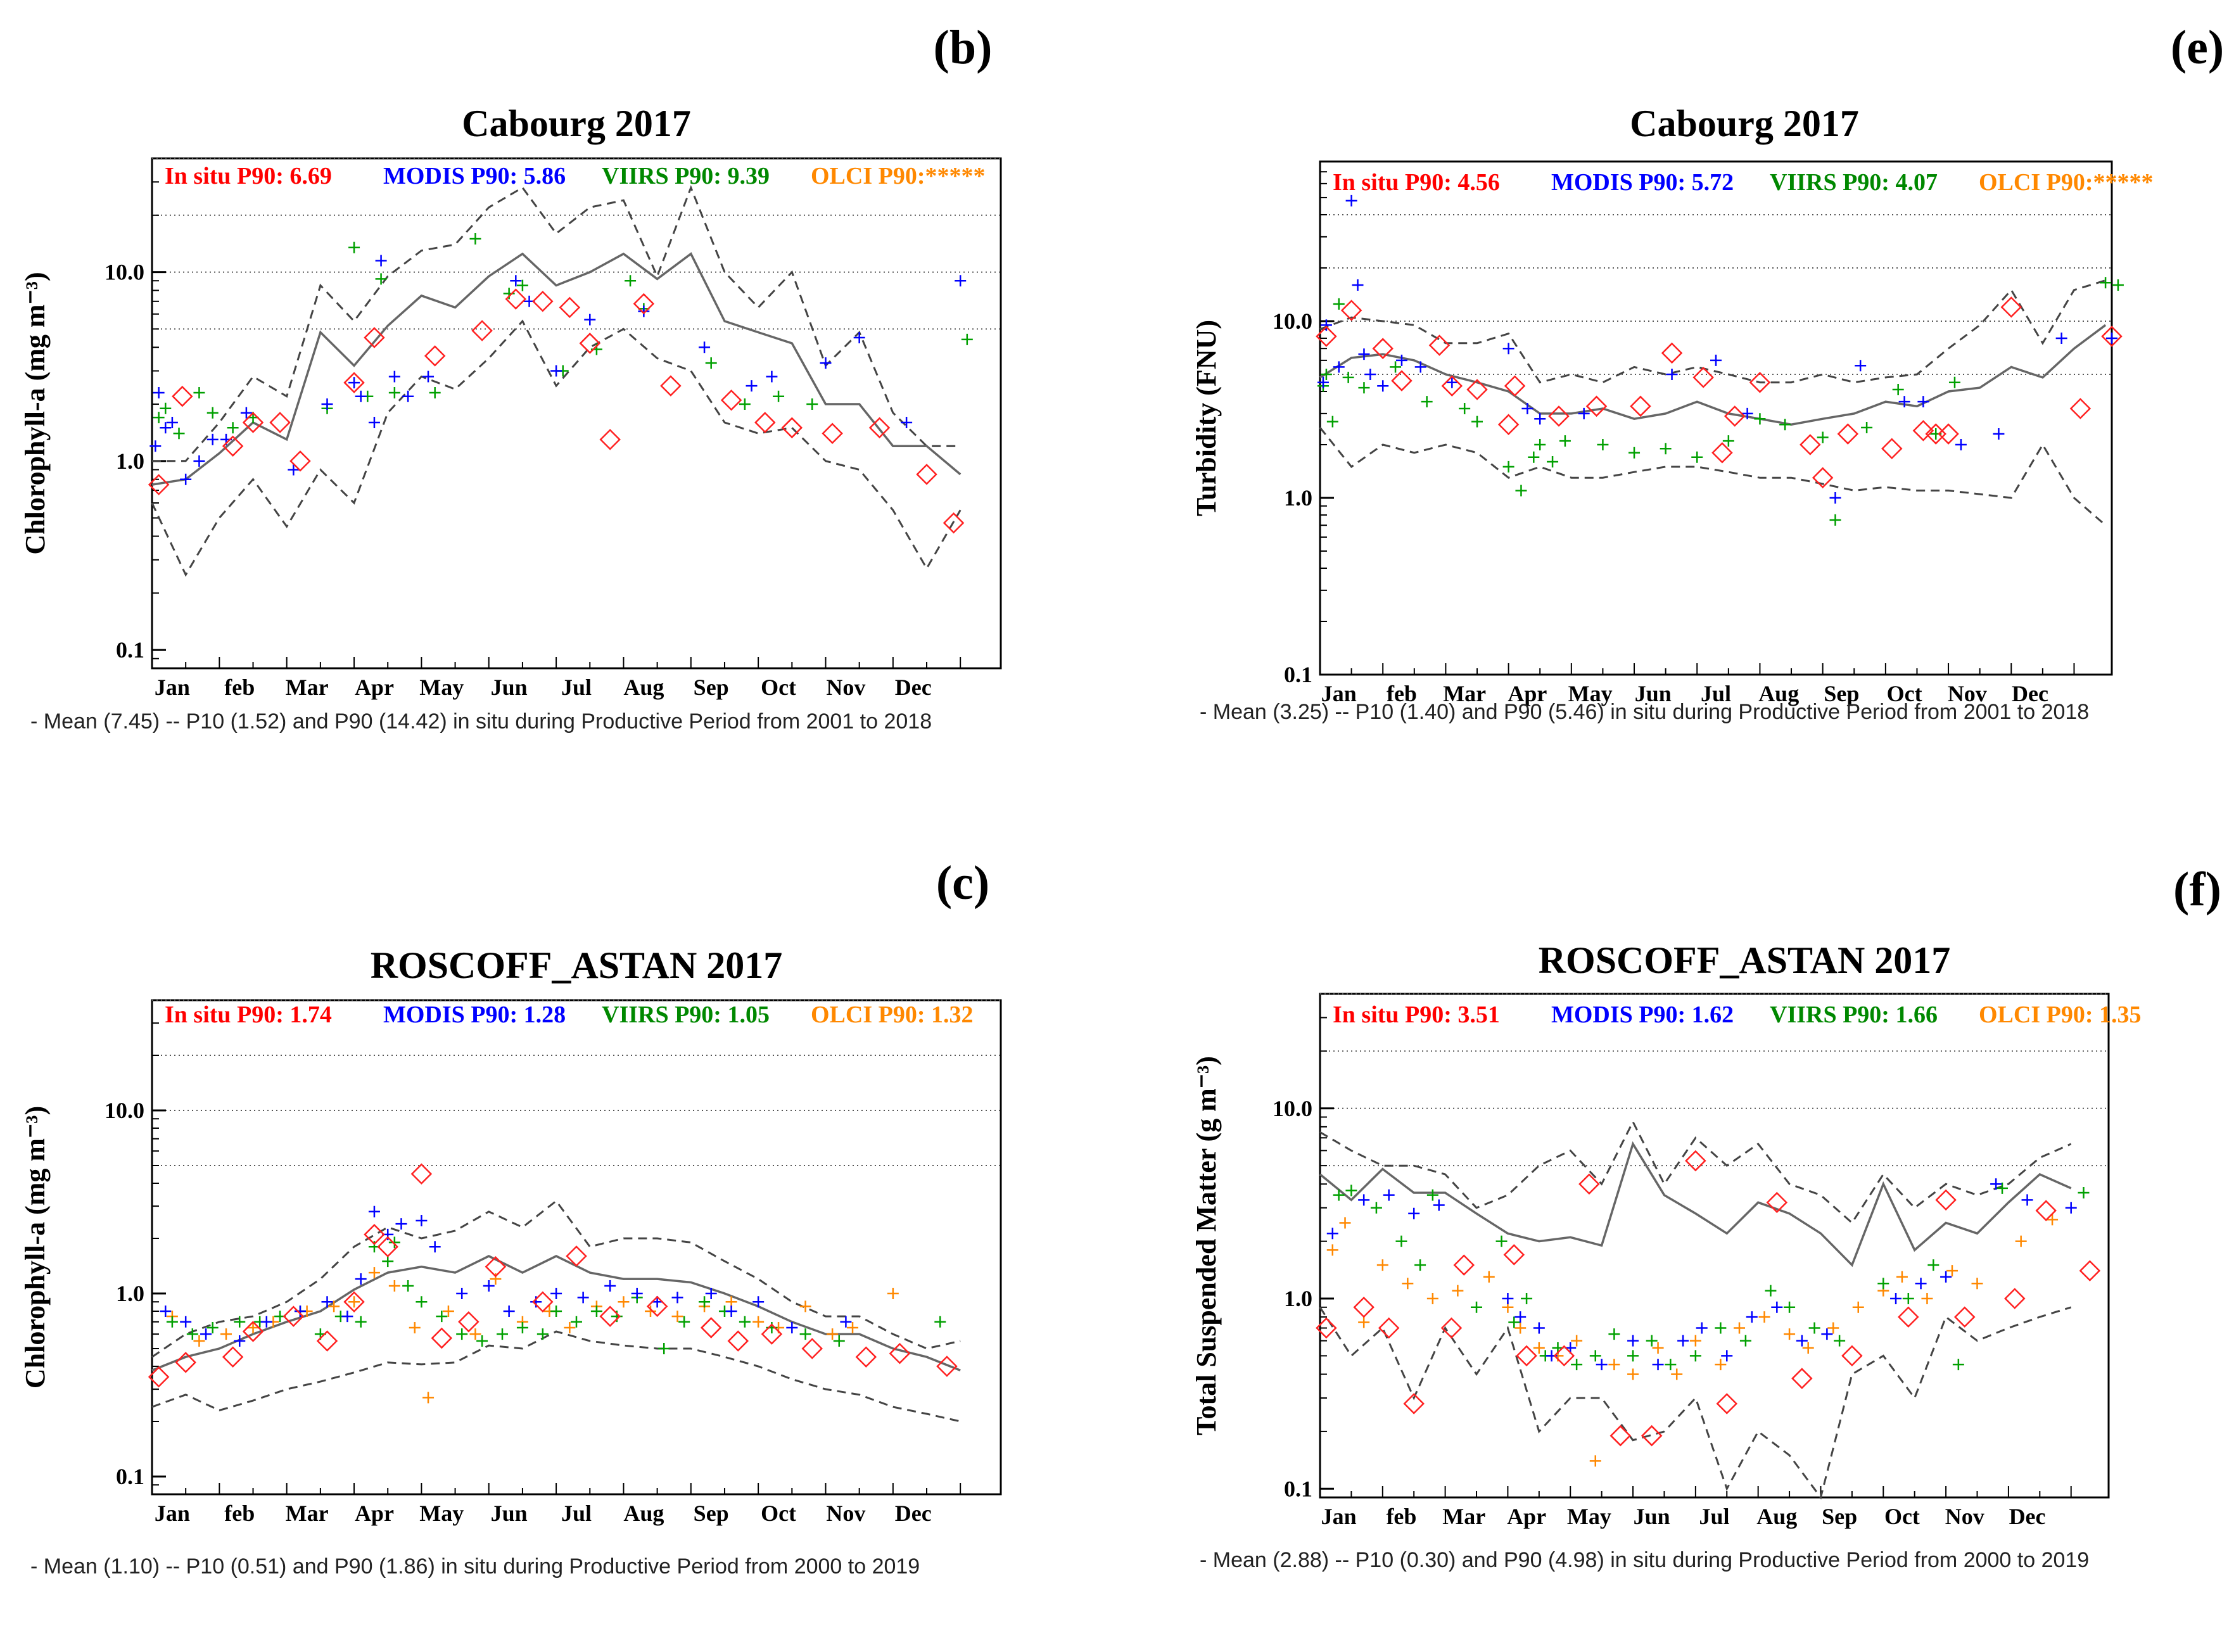 Image resolution: width=2222 pixels, height=1652 pixels. I want to click on p10-line, so click(1695, 1403).